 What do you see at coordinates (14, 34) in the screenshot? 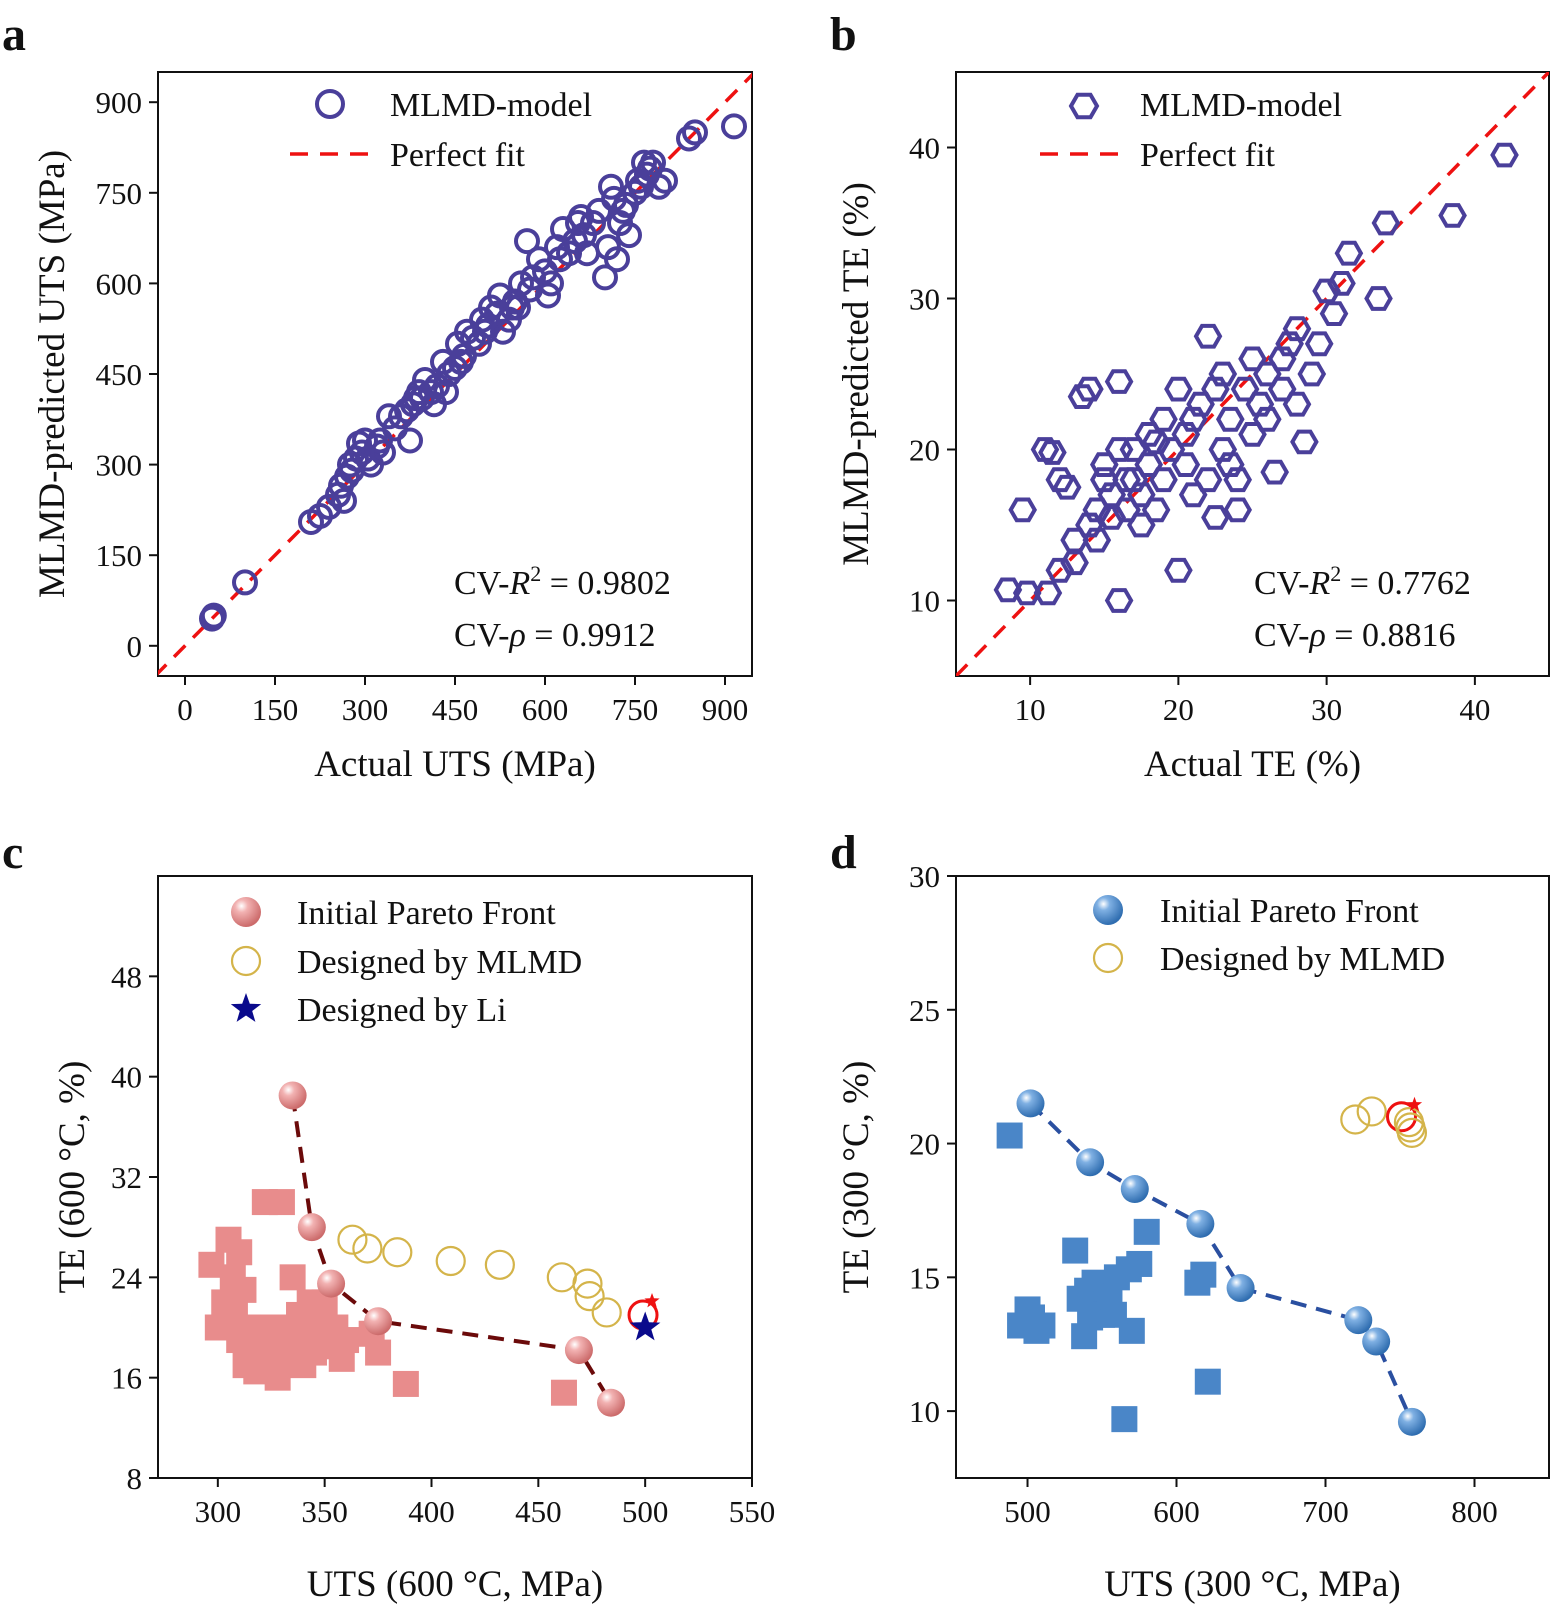
I see `panel-letter-a: a` at bounding box center [14, 34].